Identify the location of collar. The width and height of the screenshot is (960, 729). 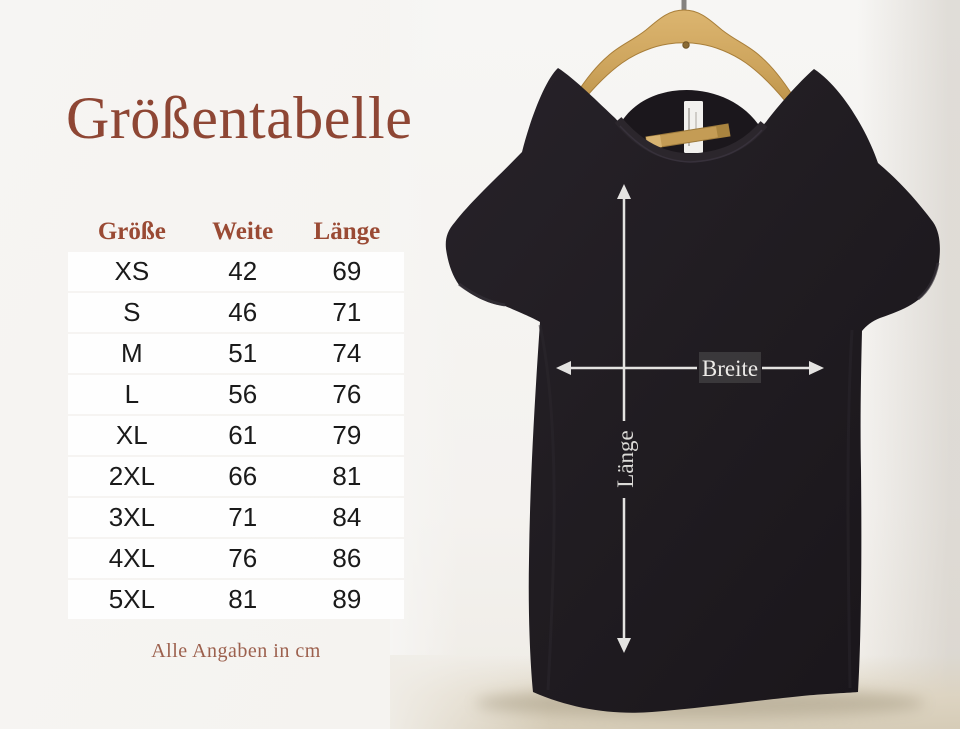
(691, 140).